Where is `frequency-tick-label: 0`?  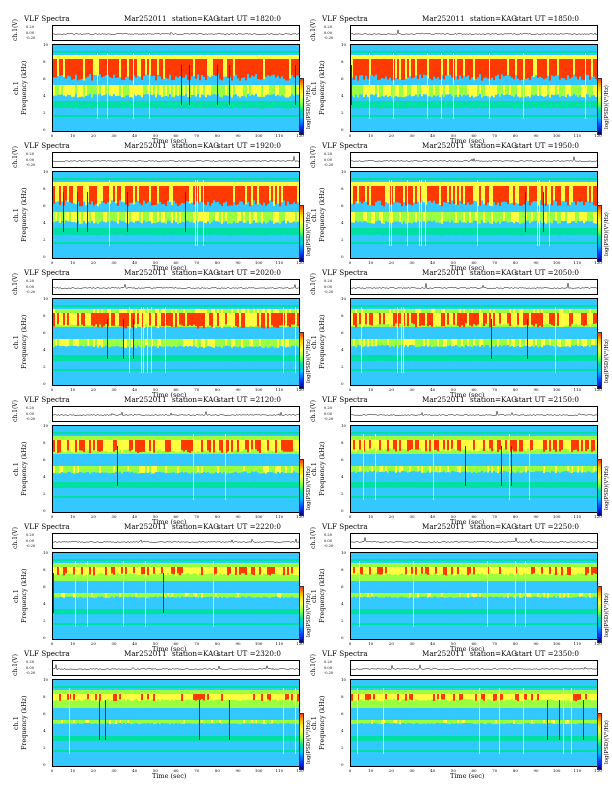
frequency-tick-label: 0 is located at coordinates (44, 383).